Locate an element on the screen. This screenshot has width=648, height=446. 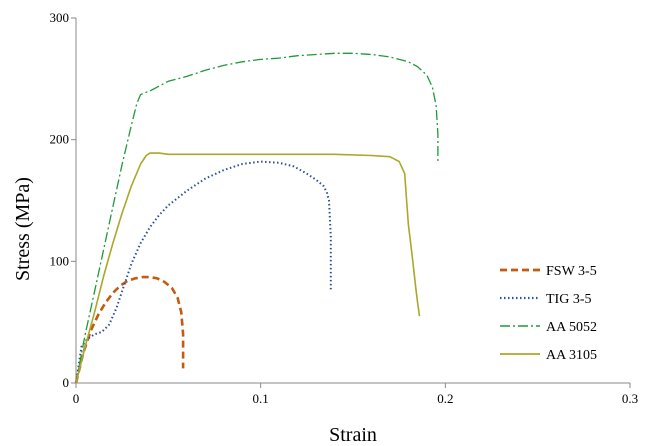
x-tick-label: 0.3 is located at coordinates (630, 398).